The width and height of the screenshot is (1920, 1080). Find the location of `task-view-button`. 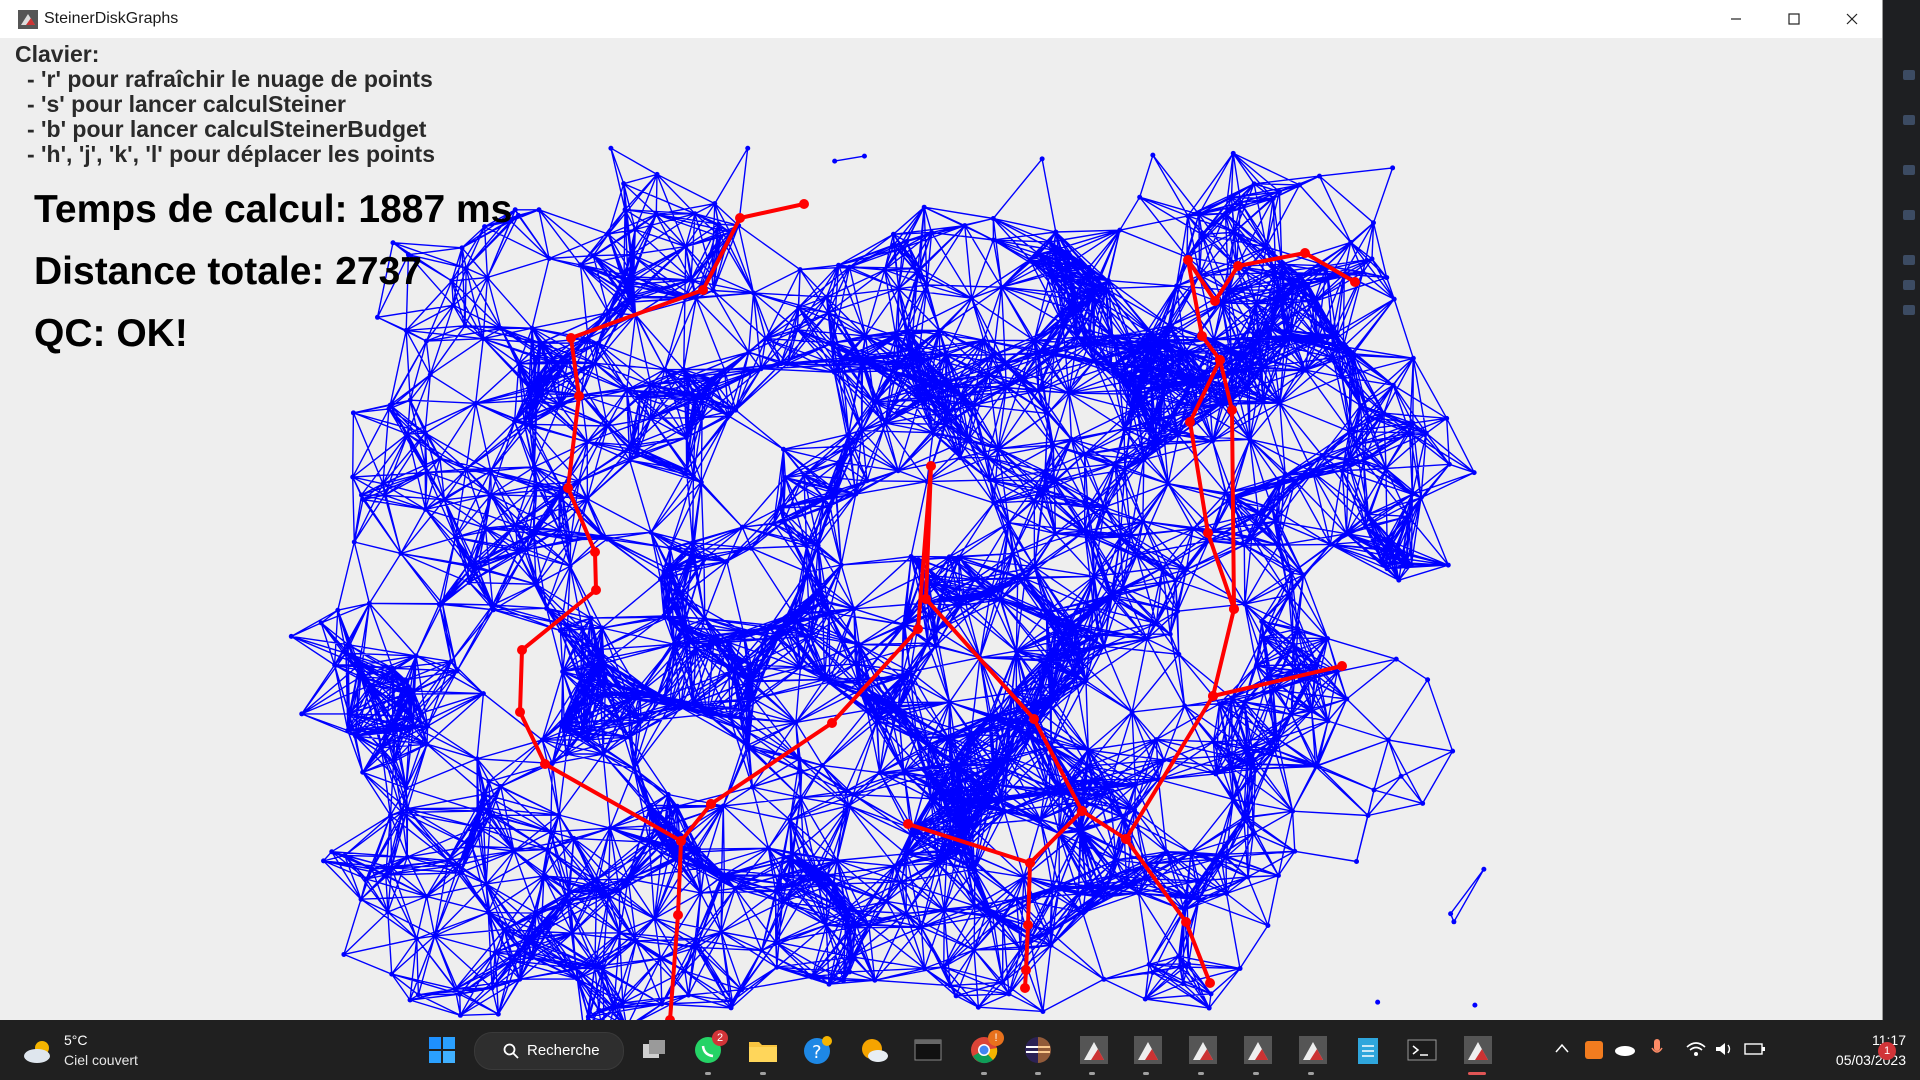

task-view-button is located at coordinates (654, 1050).